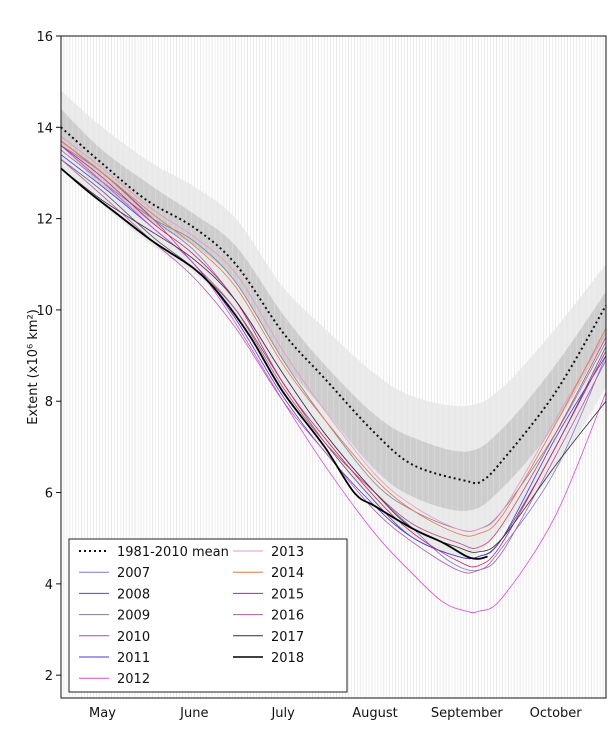  What do you see at coordinates (287, 637) in the screenshot?
I see `legend-label: 2017` at bounding box center [287, 637].